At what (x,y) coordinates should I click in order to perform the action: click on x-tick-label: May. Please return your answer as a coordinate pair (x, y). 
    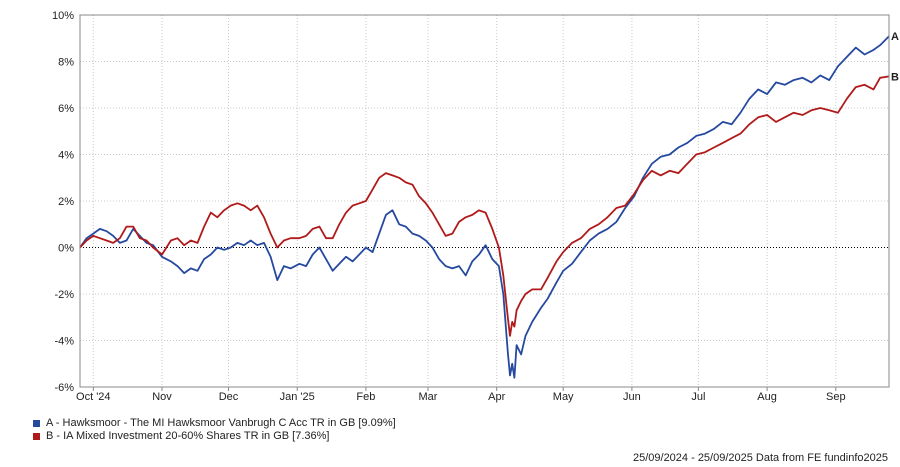
    Looking at the image, I should click on (563, 397).